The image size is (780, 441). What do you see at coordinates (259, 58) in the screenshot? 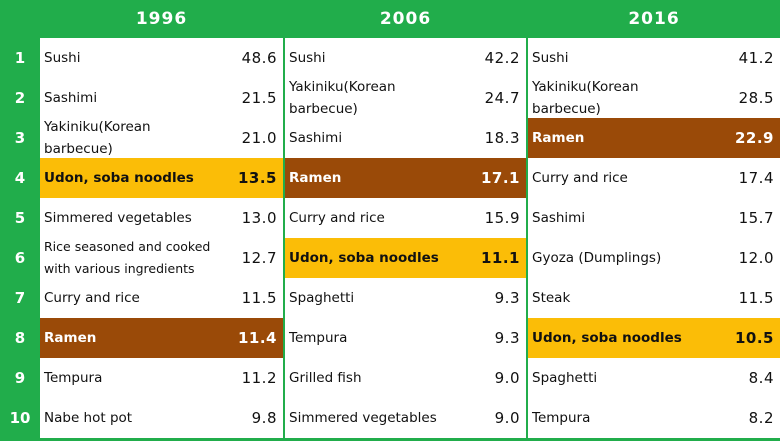
I see `dish-value: 48.6` at bounding box center [259, 58].